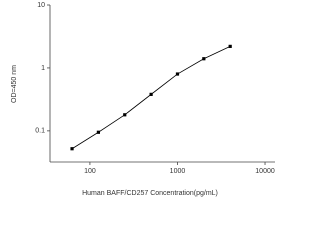  Describe the element at coordinates (90, 171) in the screenshot. I see `x-tick-label: 100` at that location.